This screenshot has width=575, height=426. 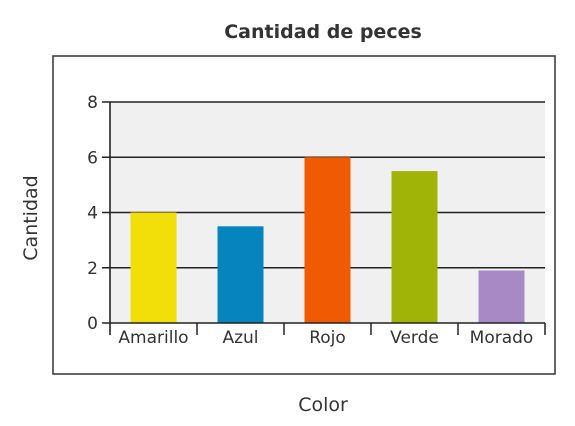 I want to click on y-axis-title: Cantidad, so click(x=31, y=217).